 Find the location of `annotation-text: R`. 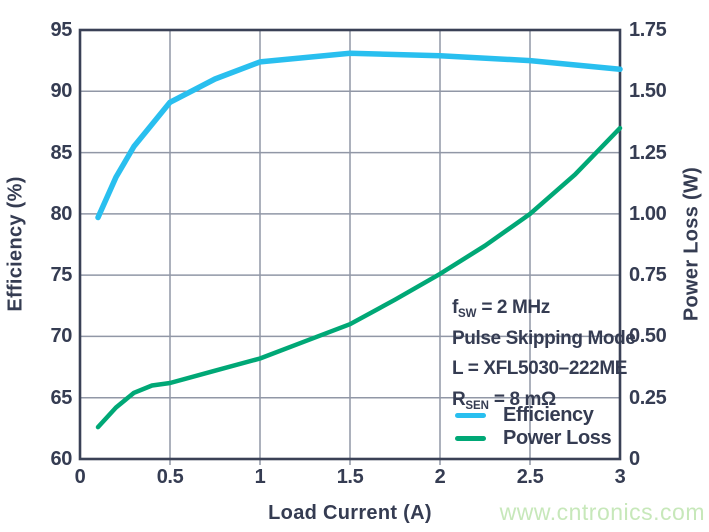

annotation-text: R is located at coordinates (459, 399).